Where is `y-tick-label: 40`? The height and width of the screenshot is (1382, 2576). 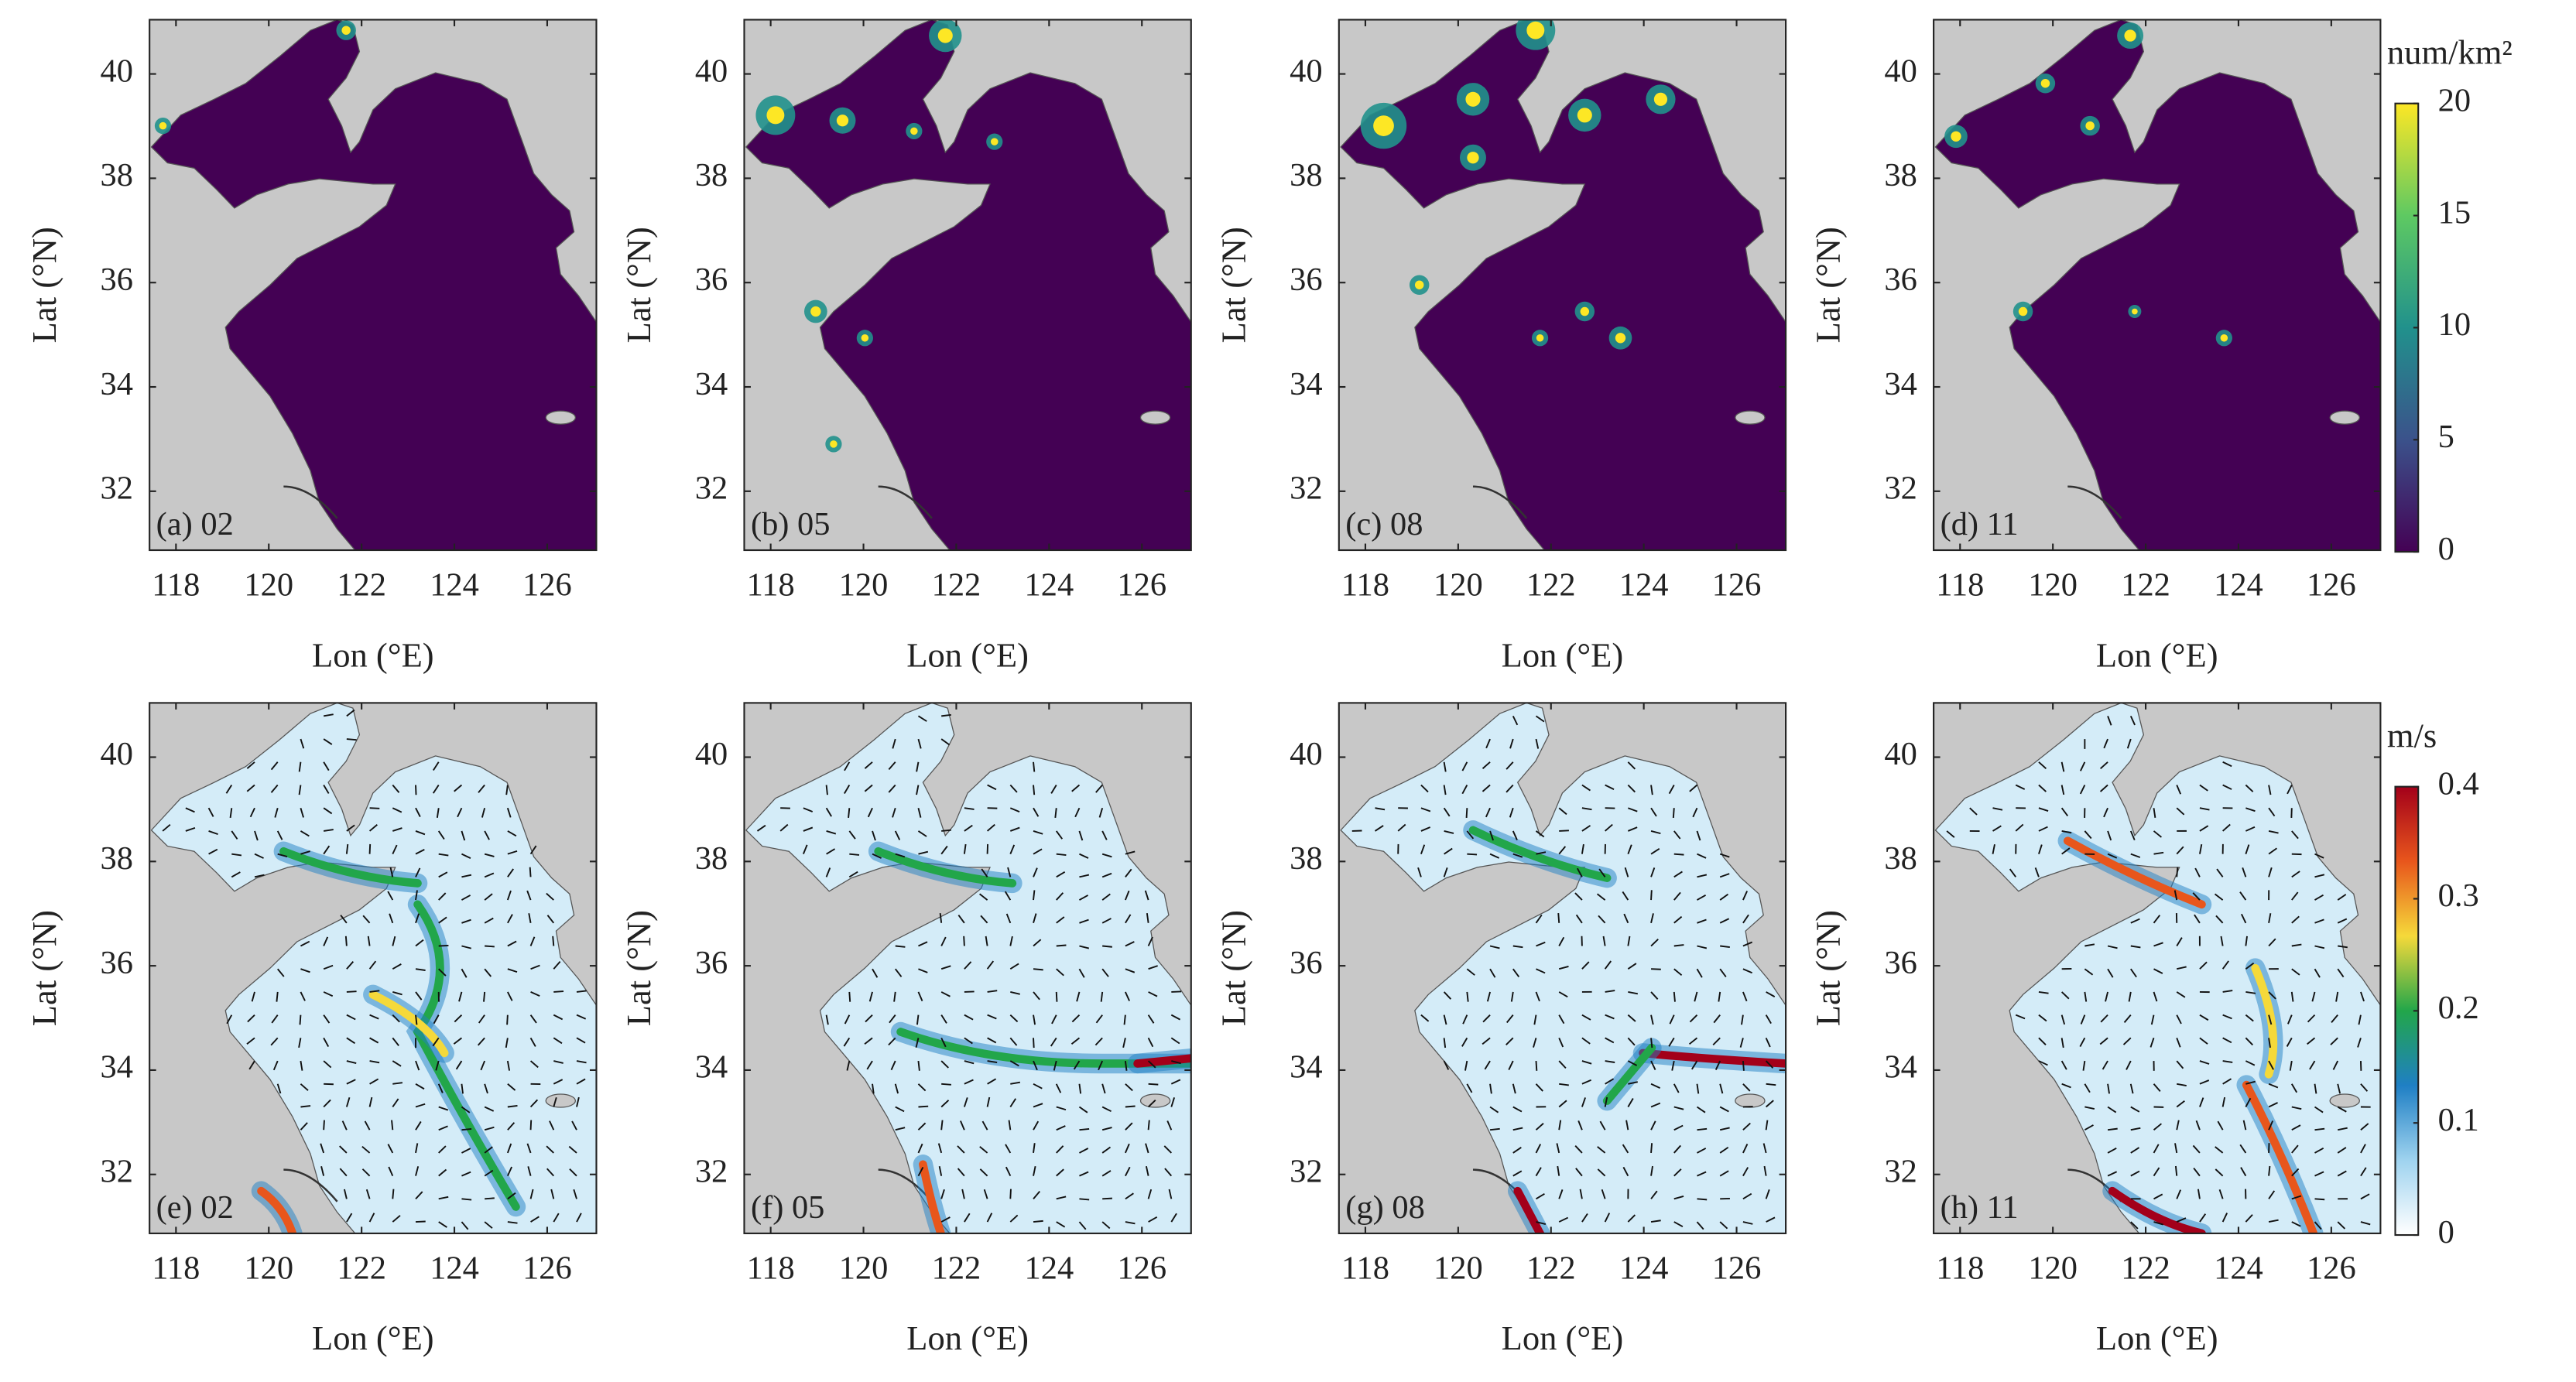
y-tick-label: 40 is located at coordinates (1306, 71).